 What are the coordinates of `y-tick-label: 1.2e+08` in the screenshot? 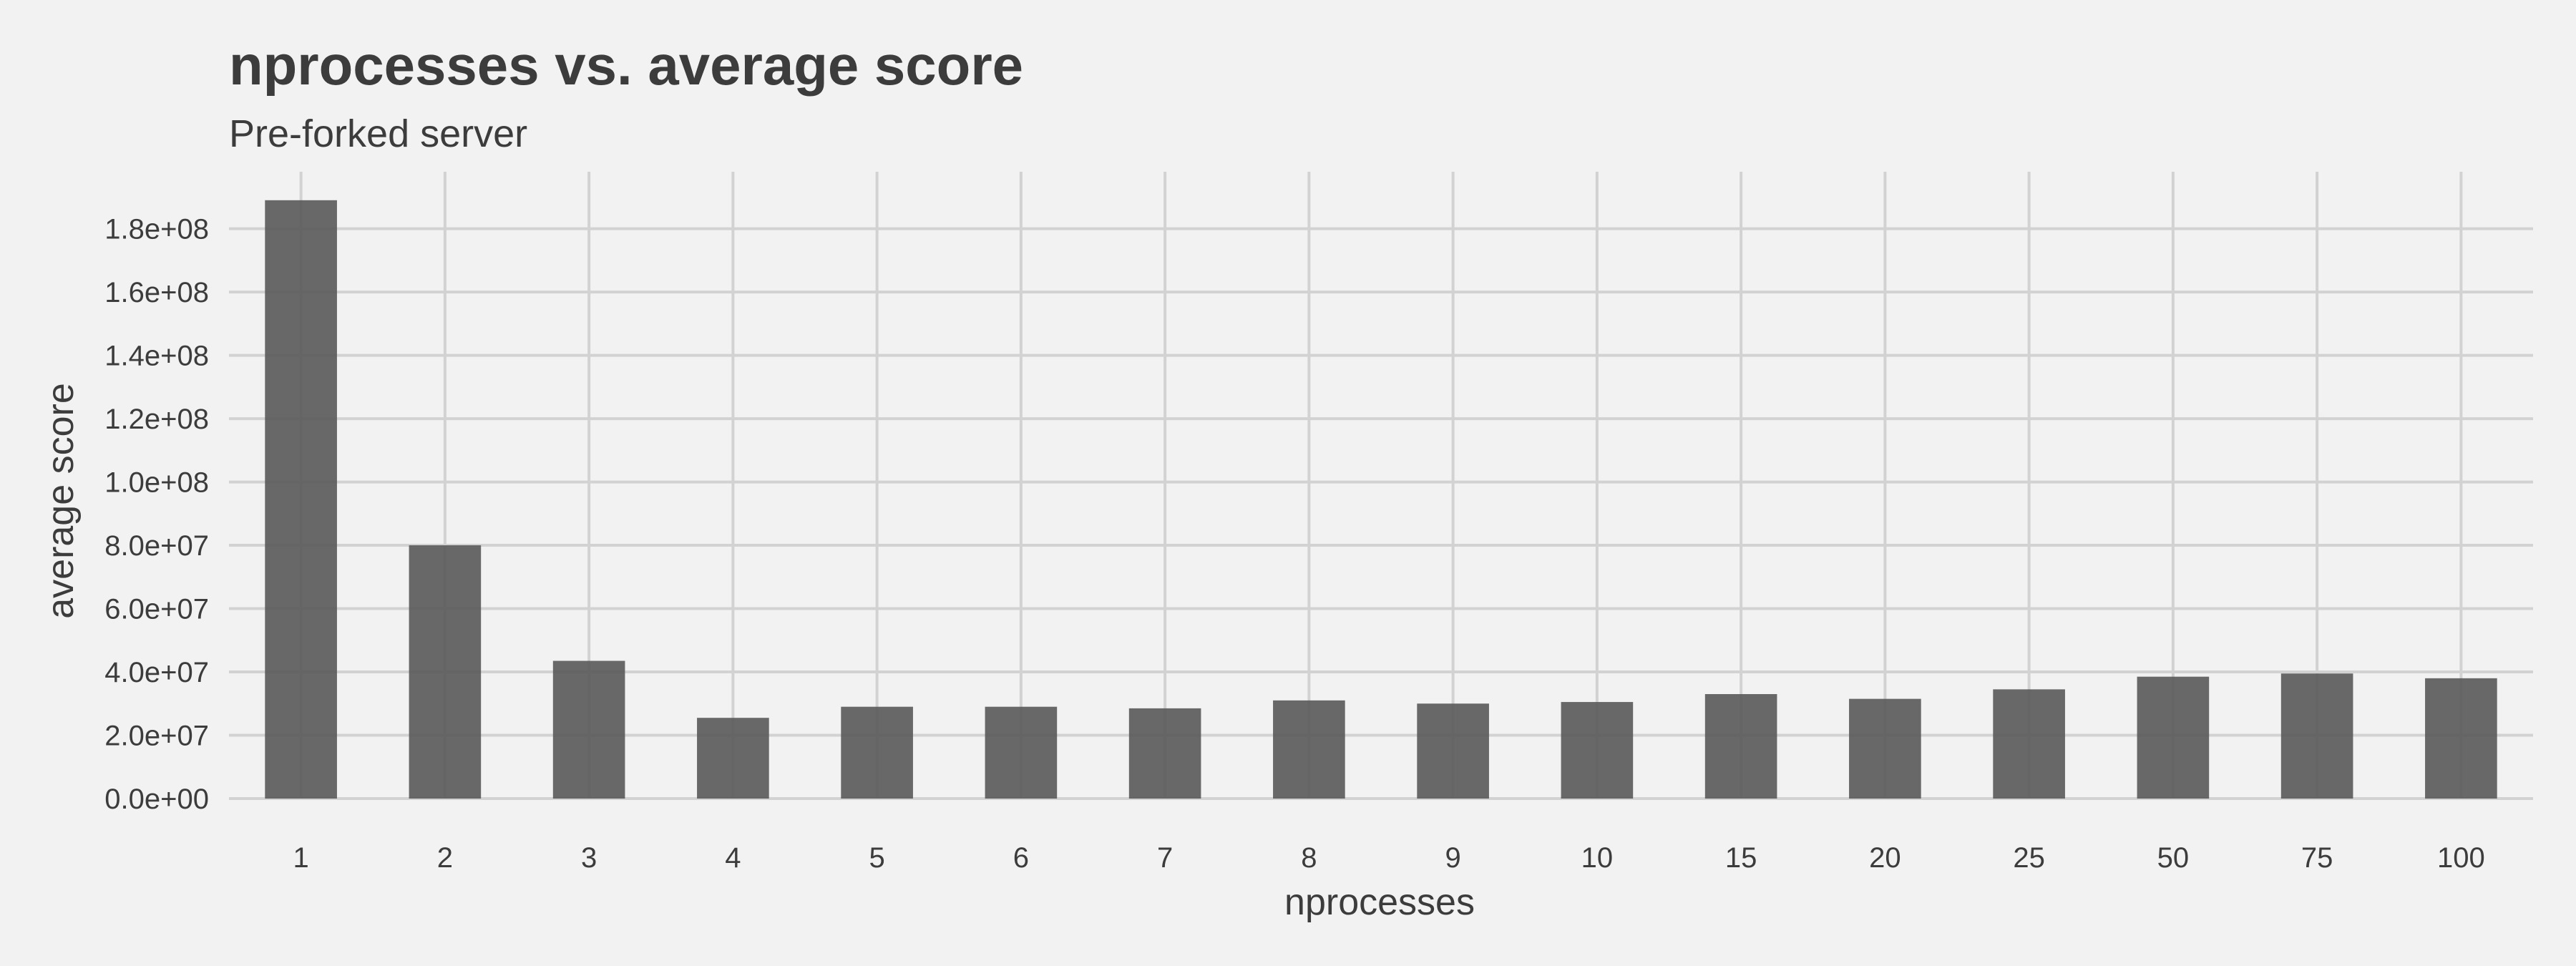 It's located at (156, 419).